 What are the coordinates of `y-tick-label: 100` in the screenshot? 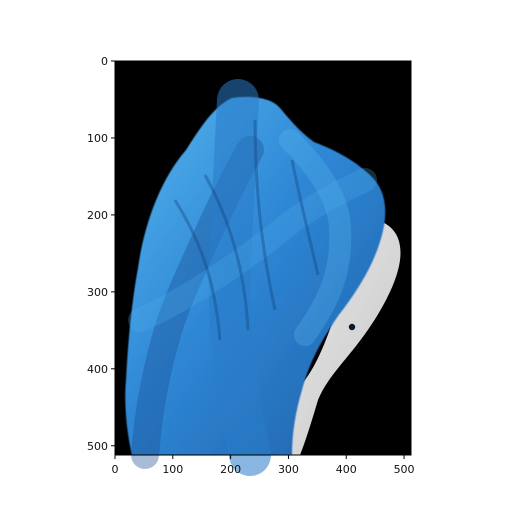 It's located at (97, 138).